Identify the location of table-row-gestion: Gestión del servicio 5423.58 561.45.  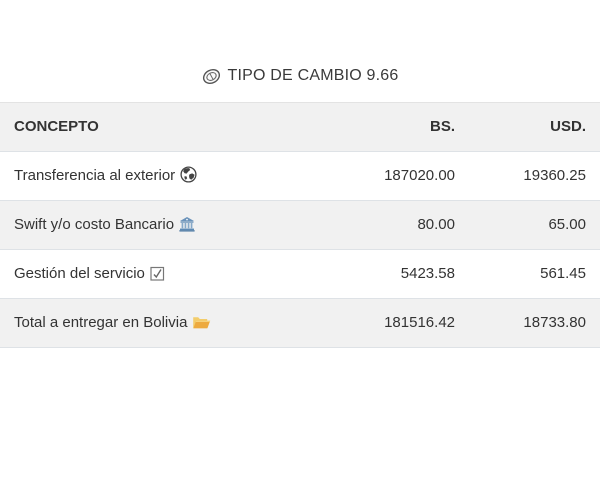
(300, 274).